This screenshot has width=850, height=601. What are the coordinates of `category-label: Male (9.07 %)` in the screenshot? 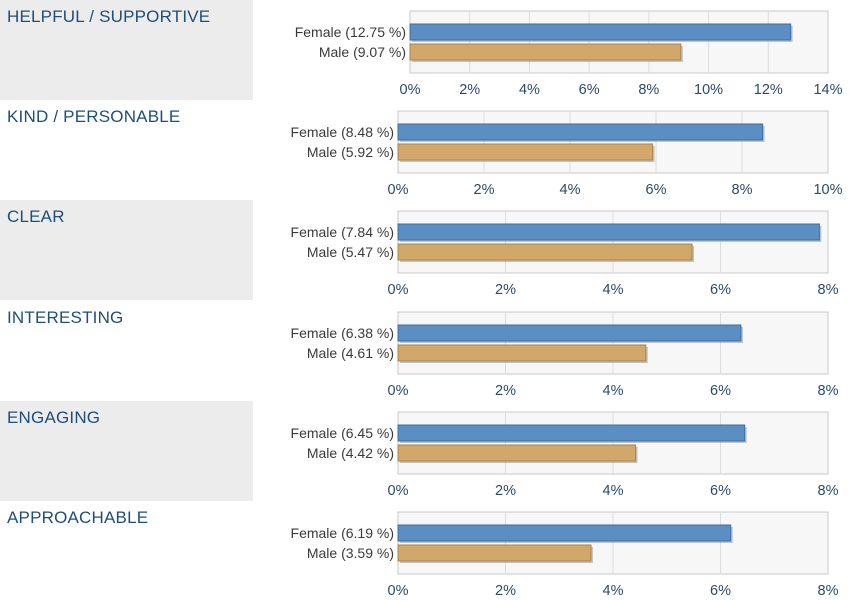 It's located at (362, 52).